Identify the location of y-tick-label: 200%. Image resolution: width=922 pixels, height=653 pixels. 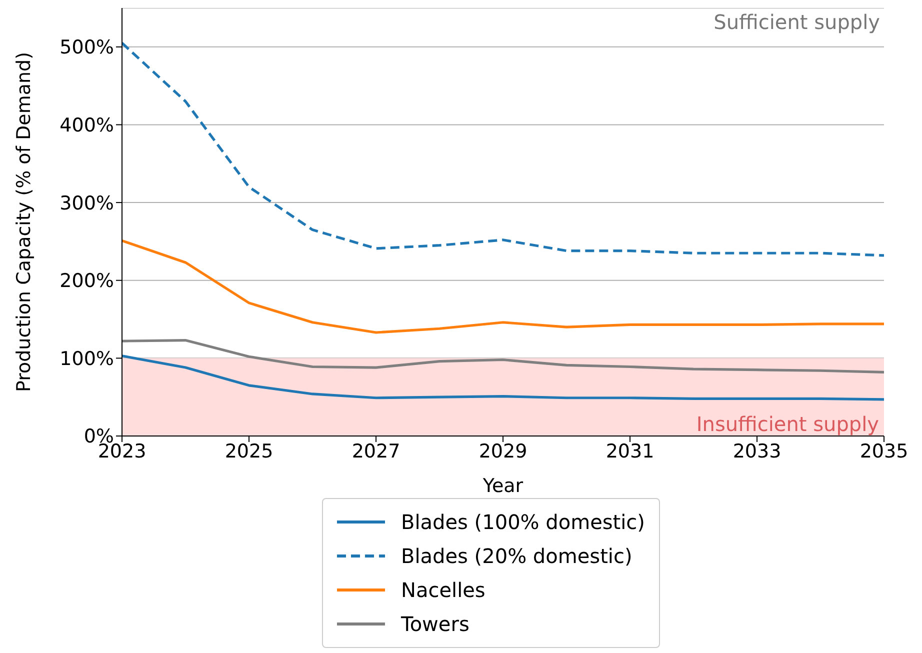
(87, 281).